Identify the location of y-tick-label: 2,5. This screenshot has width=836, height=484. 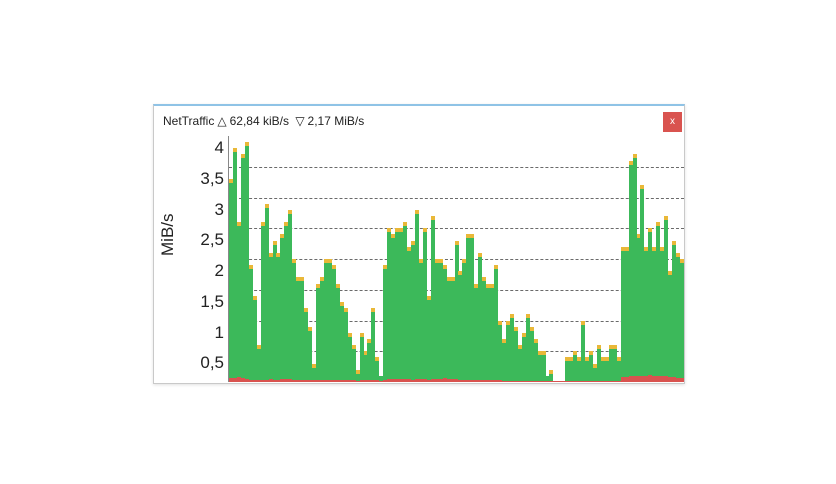
(212, 240).